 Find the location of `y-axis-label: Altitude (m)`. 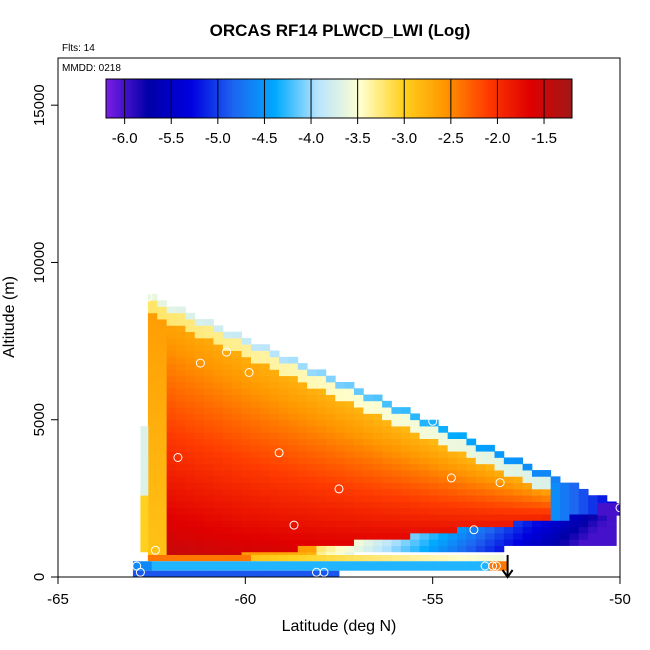

y-axis-label: Altitude (m) is located at coordinates (9, 317).